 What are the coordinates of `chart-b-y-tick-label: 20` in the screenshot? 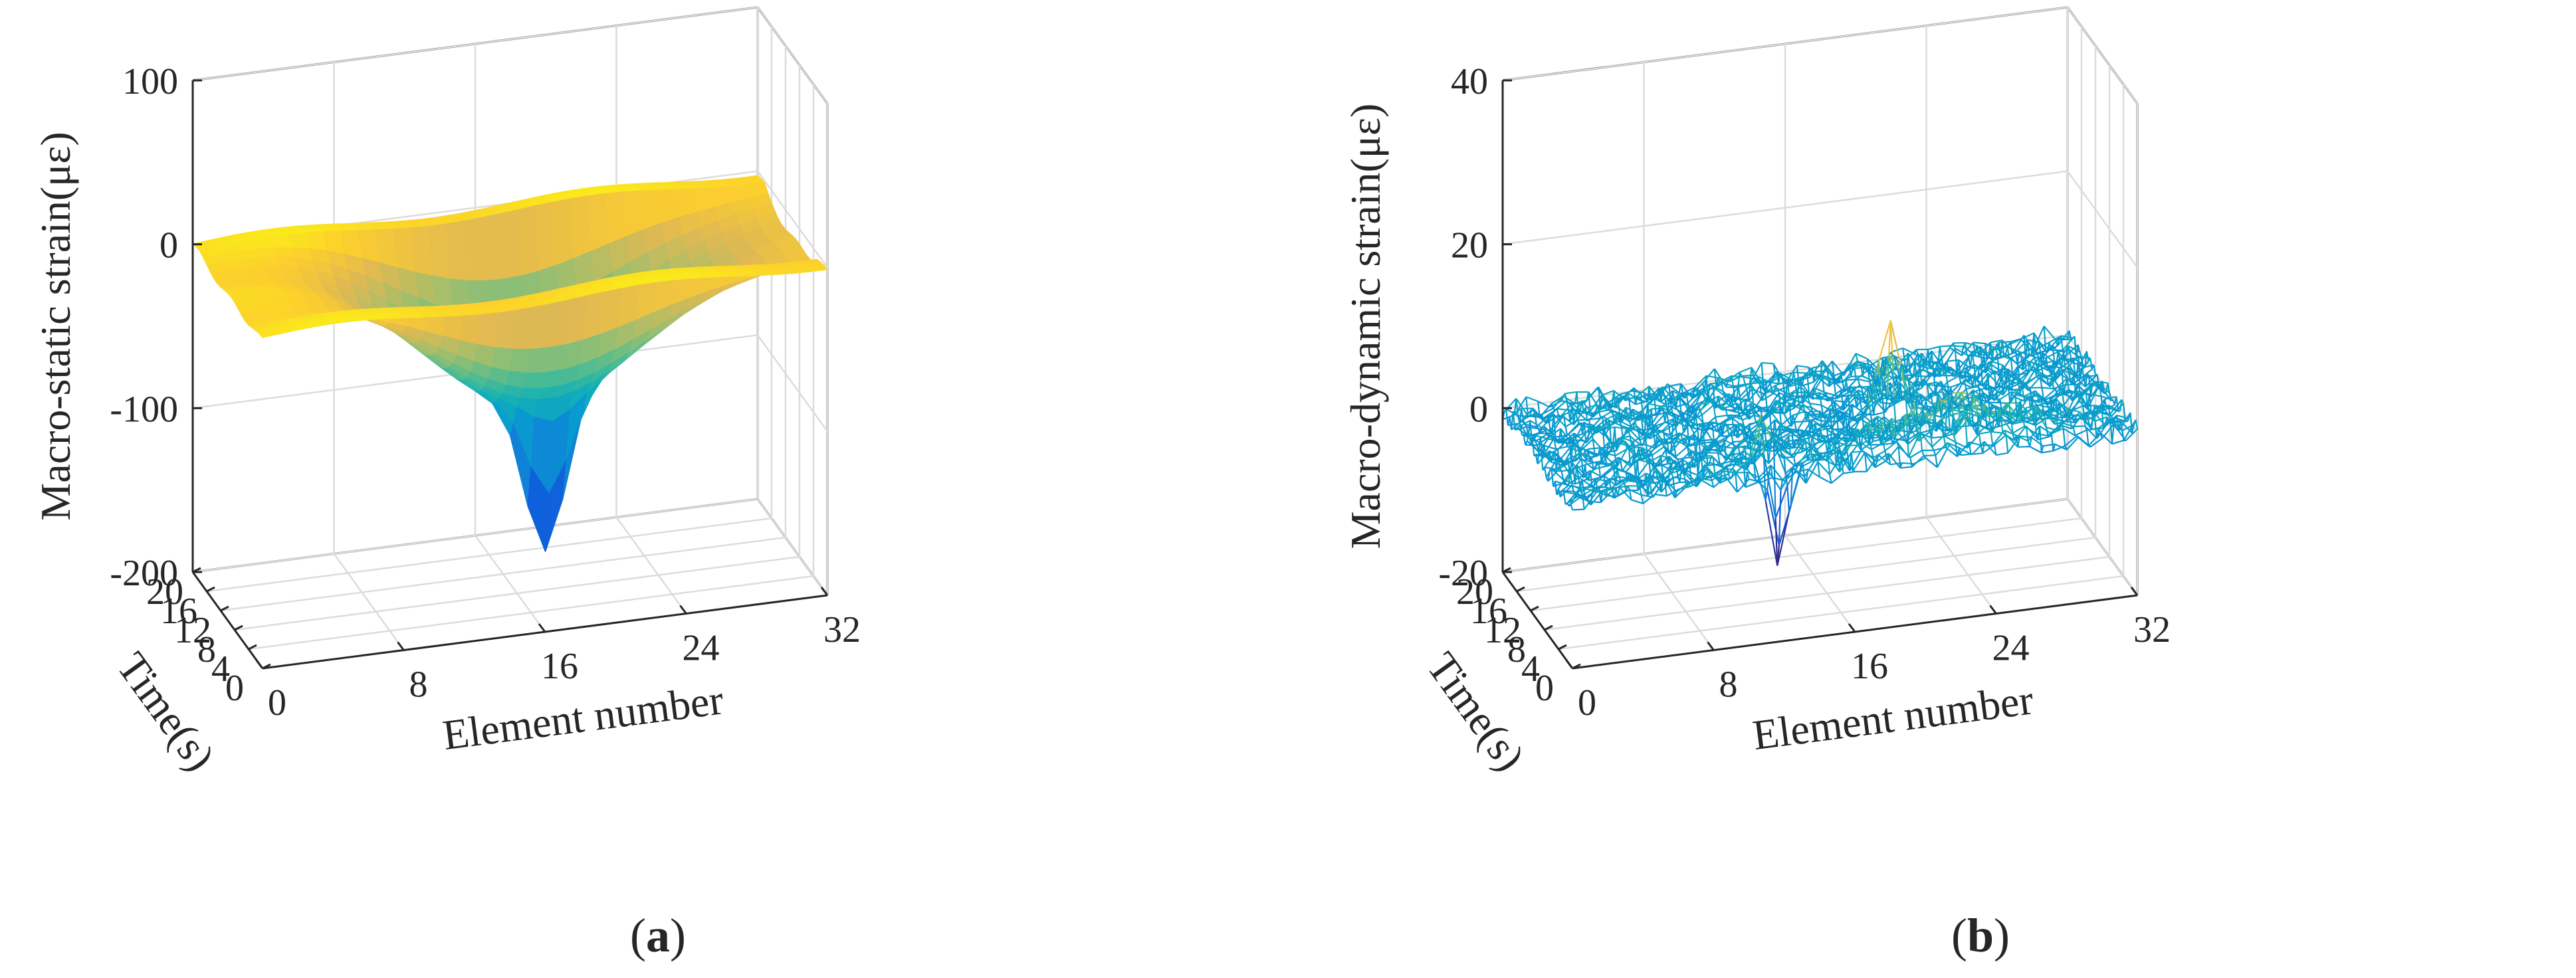 It's located at (1474, 592).